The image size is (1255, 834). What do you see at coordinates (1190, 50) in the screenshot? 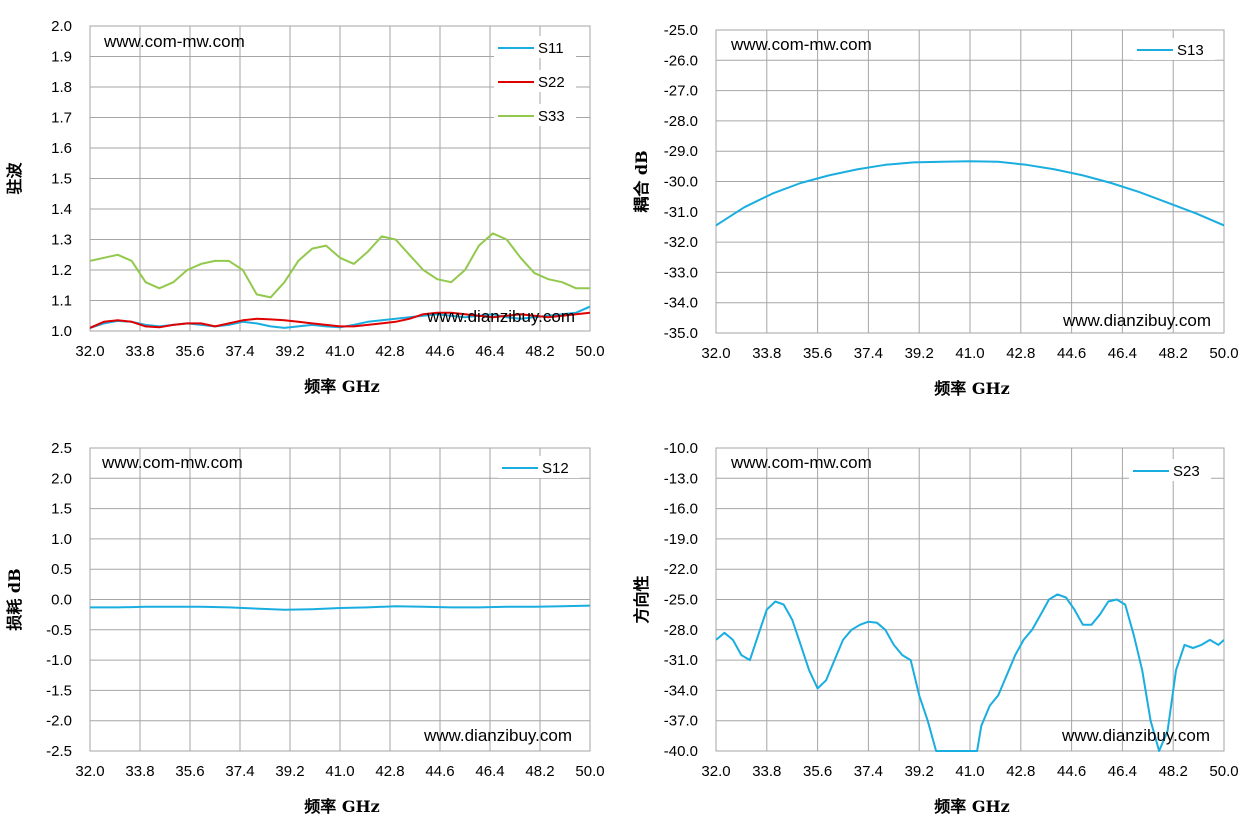
I see `legend-label: S13` at bounding box center [1190, 50].